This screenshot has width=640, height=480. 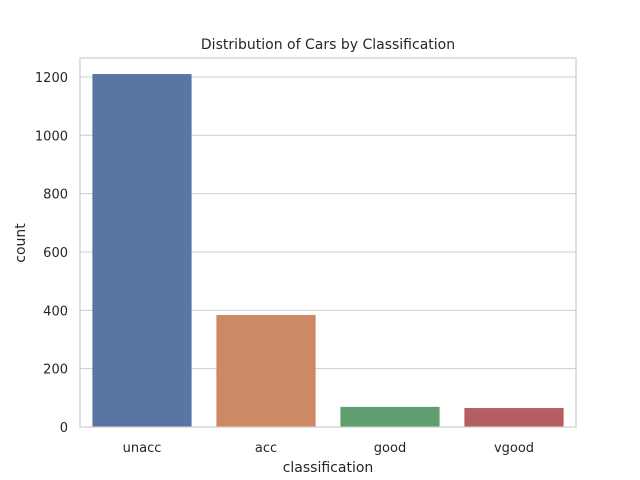 What do you see at coordinates (21, 243) in the screenshot?
I see `y-axis-label: count` at bounding box center [21, 243].